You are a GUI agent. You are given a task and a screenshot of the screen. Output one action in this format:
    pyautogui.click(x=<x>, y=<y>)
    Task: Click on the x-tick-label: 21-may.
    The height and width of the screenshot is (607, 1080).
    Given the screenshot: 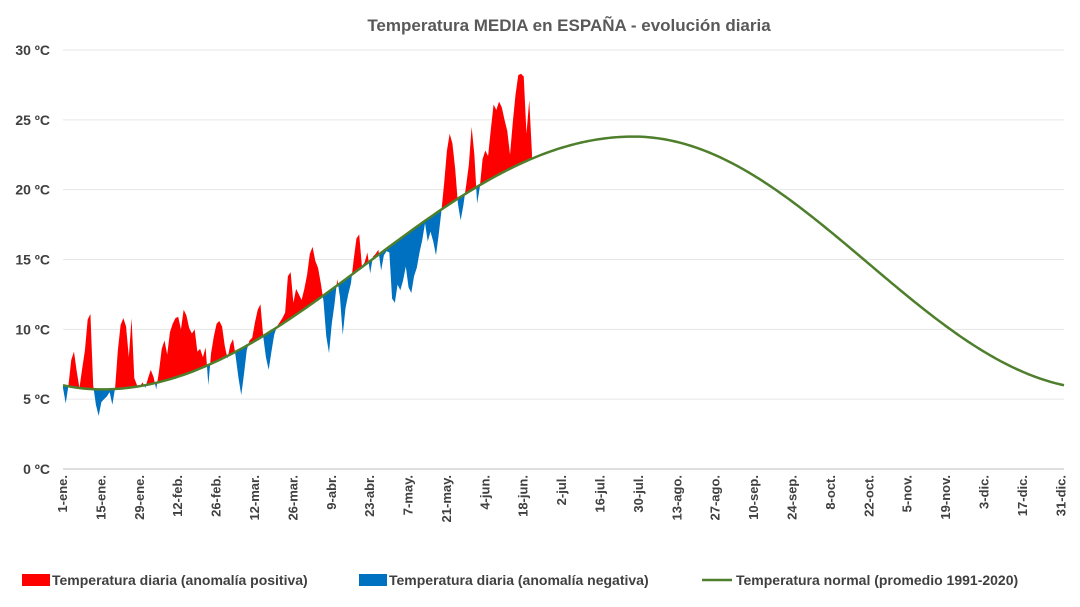 What is the action you would take?
    pyautogui.click(x=446, y=498)
    